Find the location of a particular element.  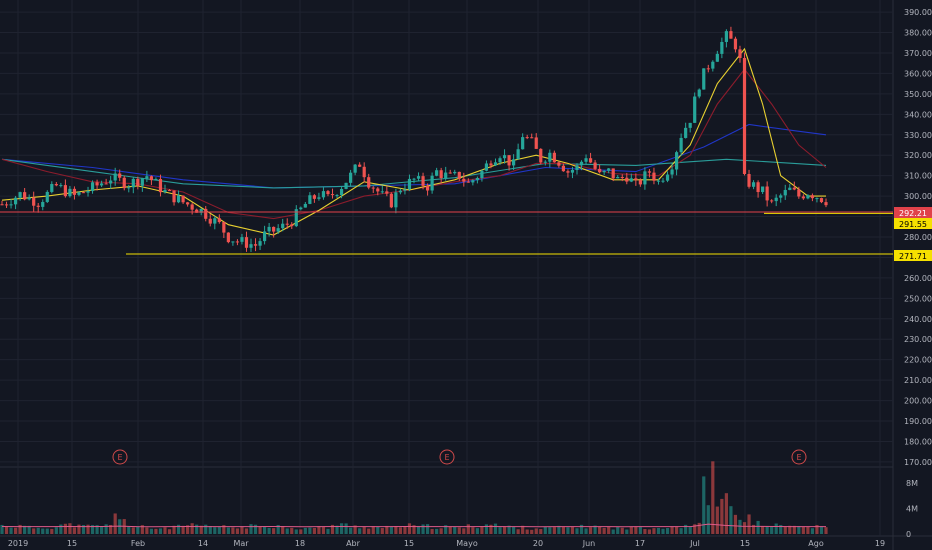

volume-average-line is located at coordinates (413, 525).